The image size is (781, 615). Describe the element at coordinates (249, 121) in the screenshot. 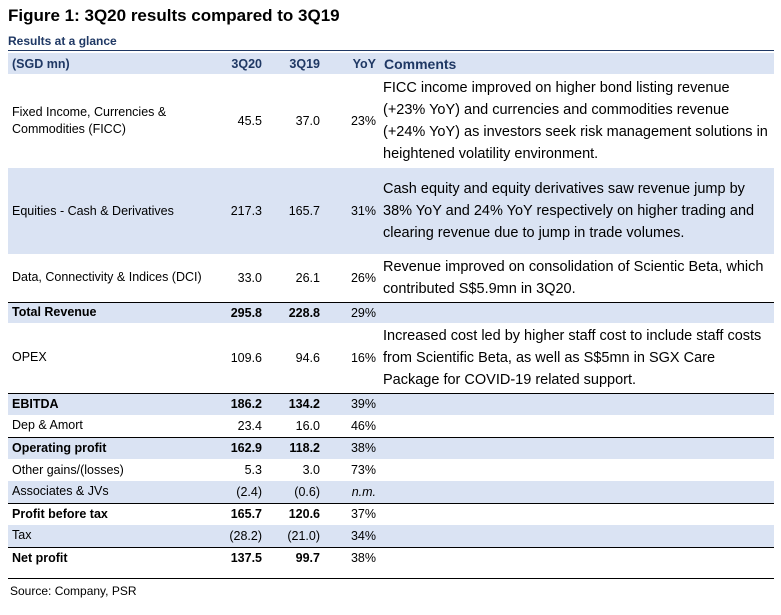

I see `row-3q20: 45.5` at that location.